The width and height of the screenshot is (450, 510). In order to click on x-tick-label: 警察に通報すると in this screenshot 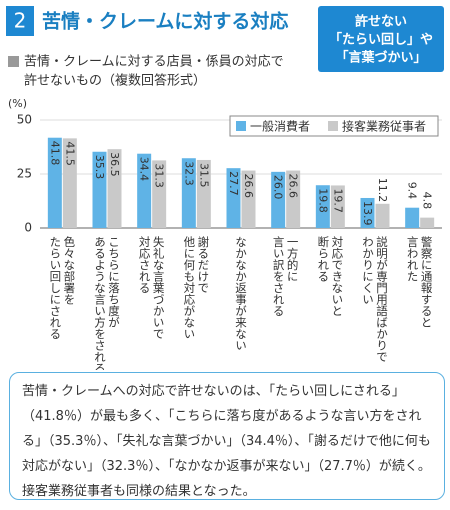, I will do `click(427, 281)`.